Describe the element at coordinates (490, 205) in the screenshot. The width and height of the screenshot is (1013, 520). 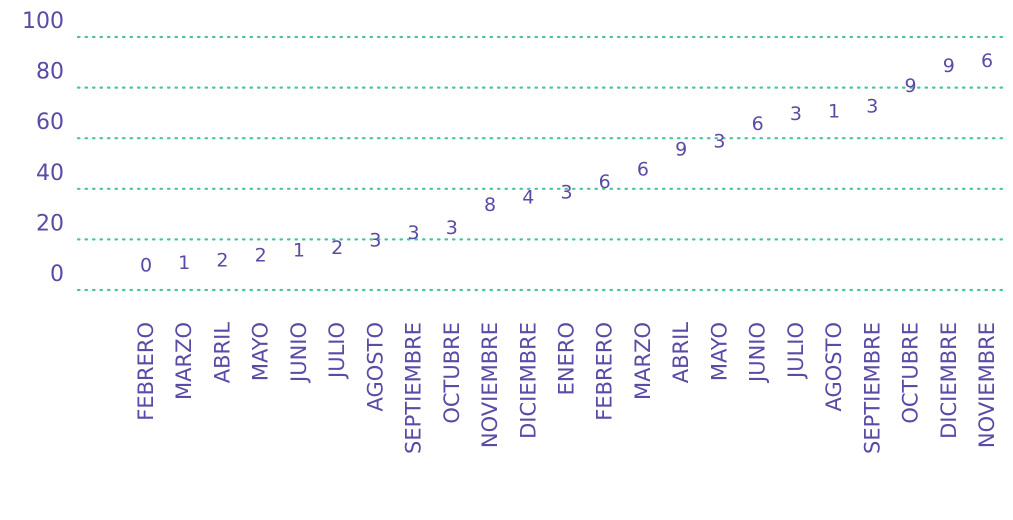
I see `data-label: 8` at that location.